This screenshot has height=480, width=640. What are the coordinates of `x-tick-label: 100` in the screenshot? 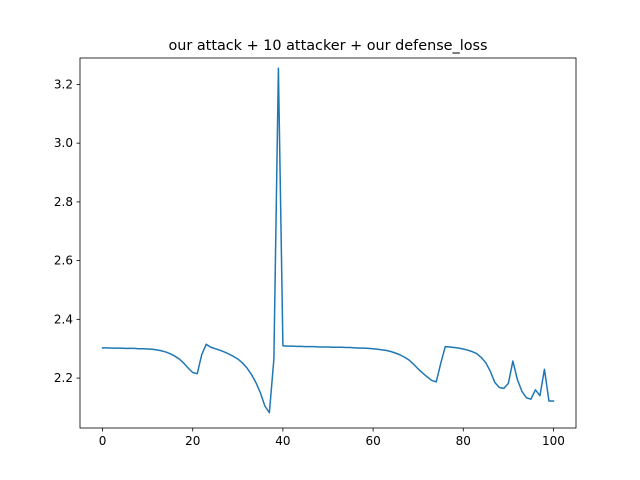 It's located at (553, 441).